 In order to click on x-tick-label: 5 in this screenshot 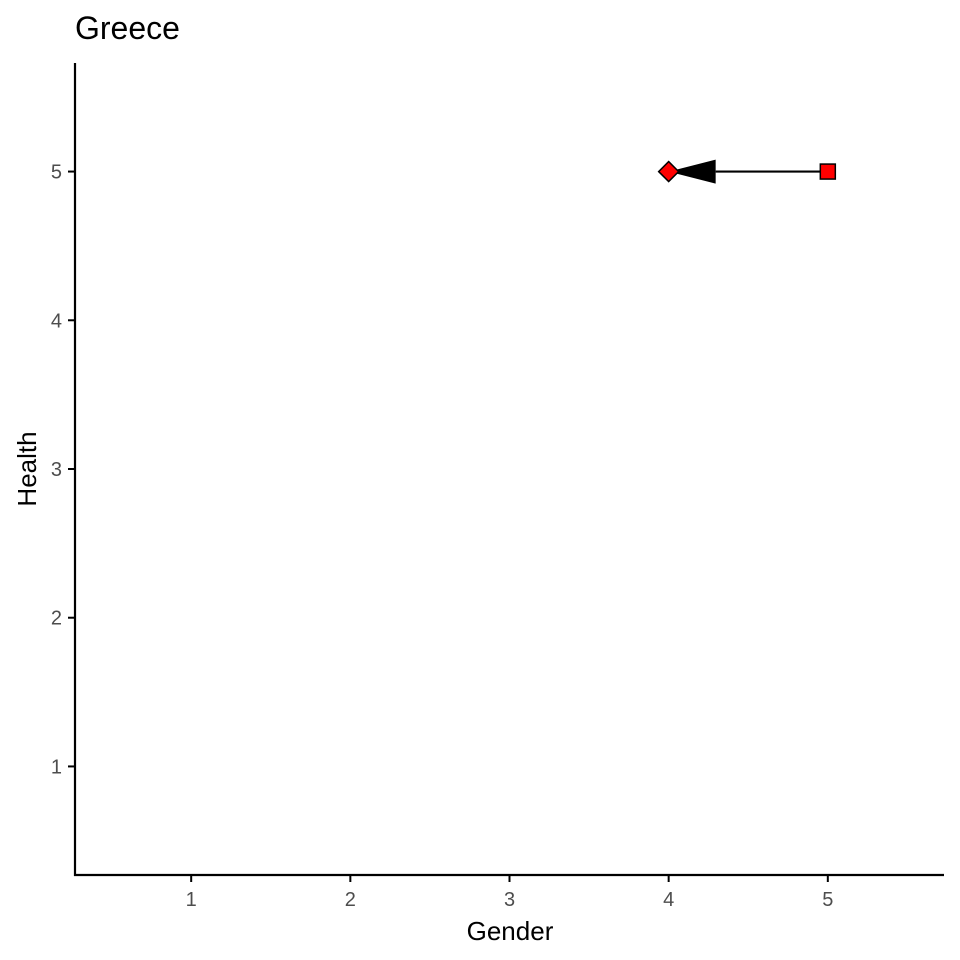, I will do `click(827, 900)`.